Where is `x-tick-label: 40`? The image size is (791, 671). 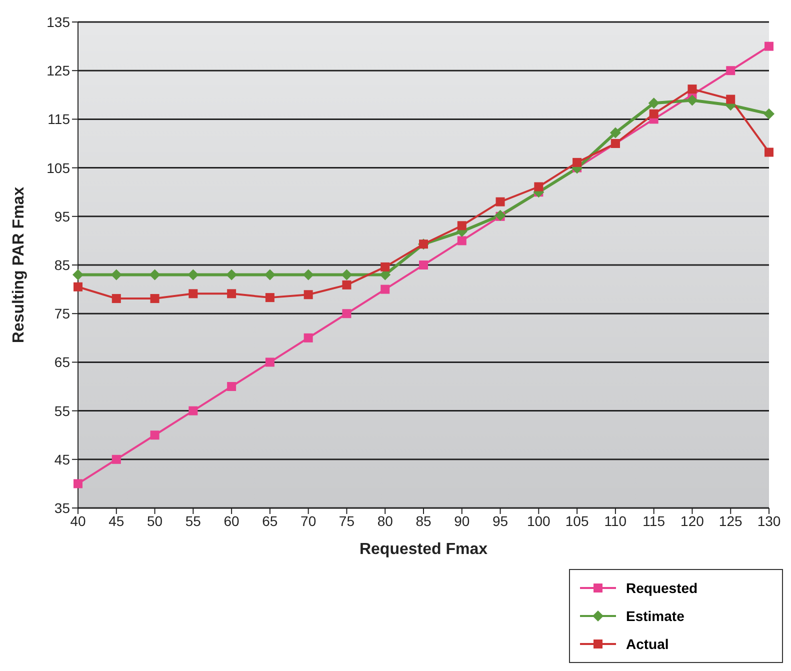 x-tick-label: 40 is located at coordinates (78, 520).